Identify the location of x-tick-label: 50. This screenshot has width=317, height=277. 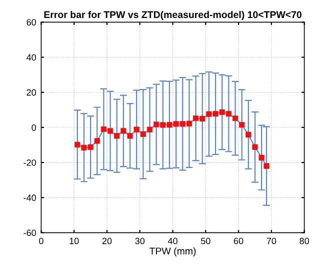
(205, 241).